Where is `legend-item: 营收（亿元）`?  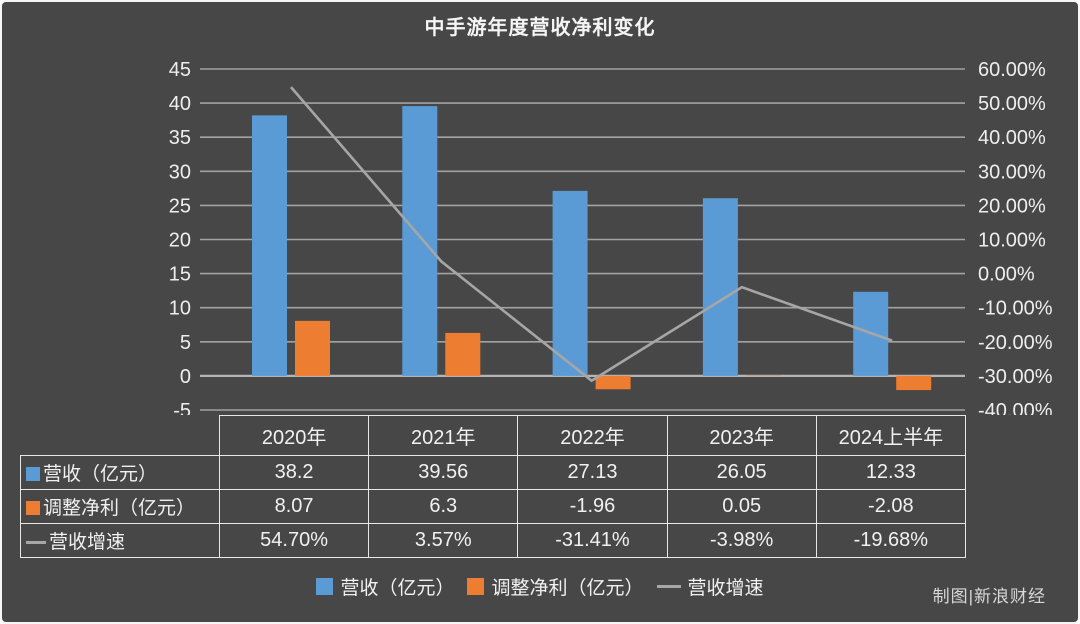
legend-item: 营收（亿元） is located at coordinates (385, 586).